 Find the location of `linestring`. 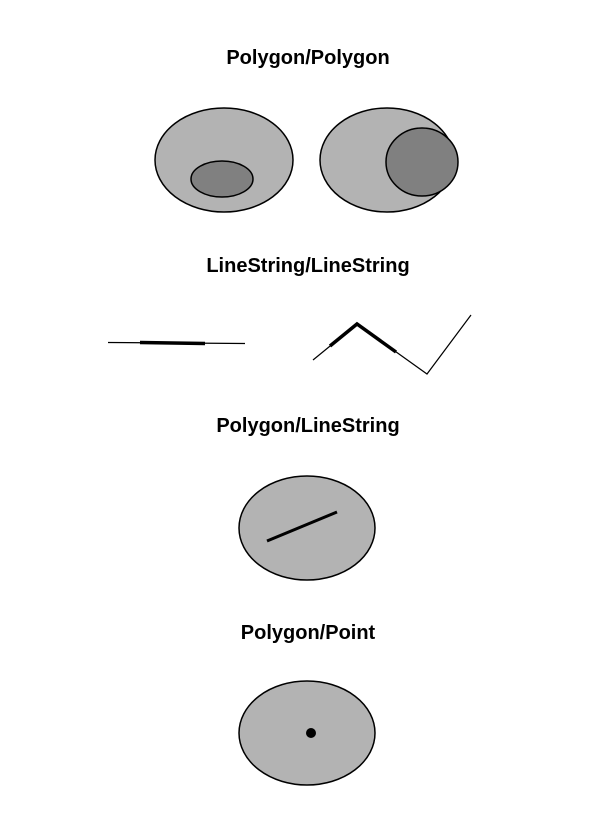

linestring is located at coordinates (302, 526).